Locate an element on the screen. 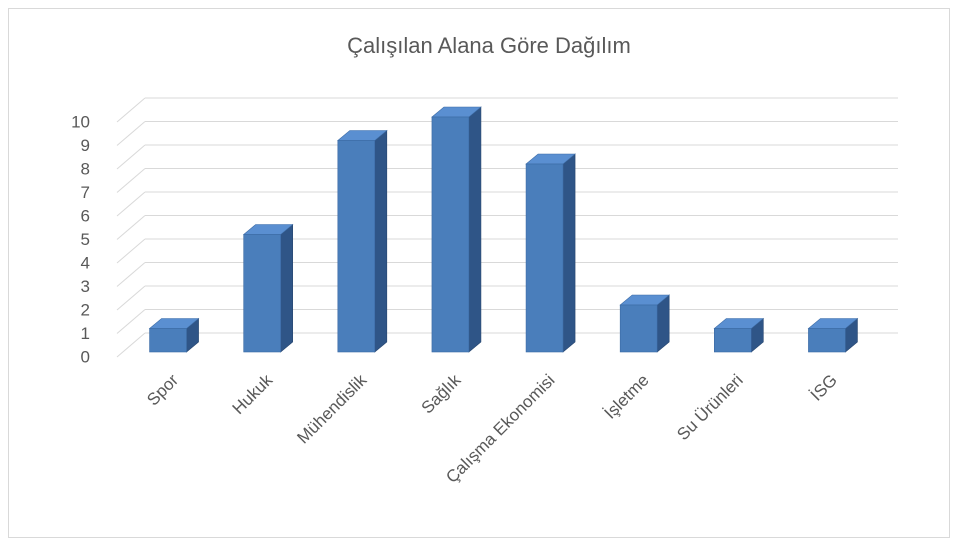 The width and height of the screenshot is (958, 545). y-tick-label: 8 is located at coordinates (85, 168).